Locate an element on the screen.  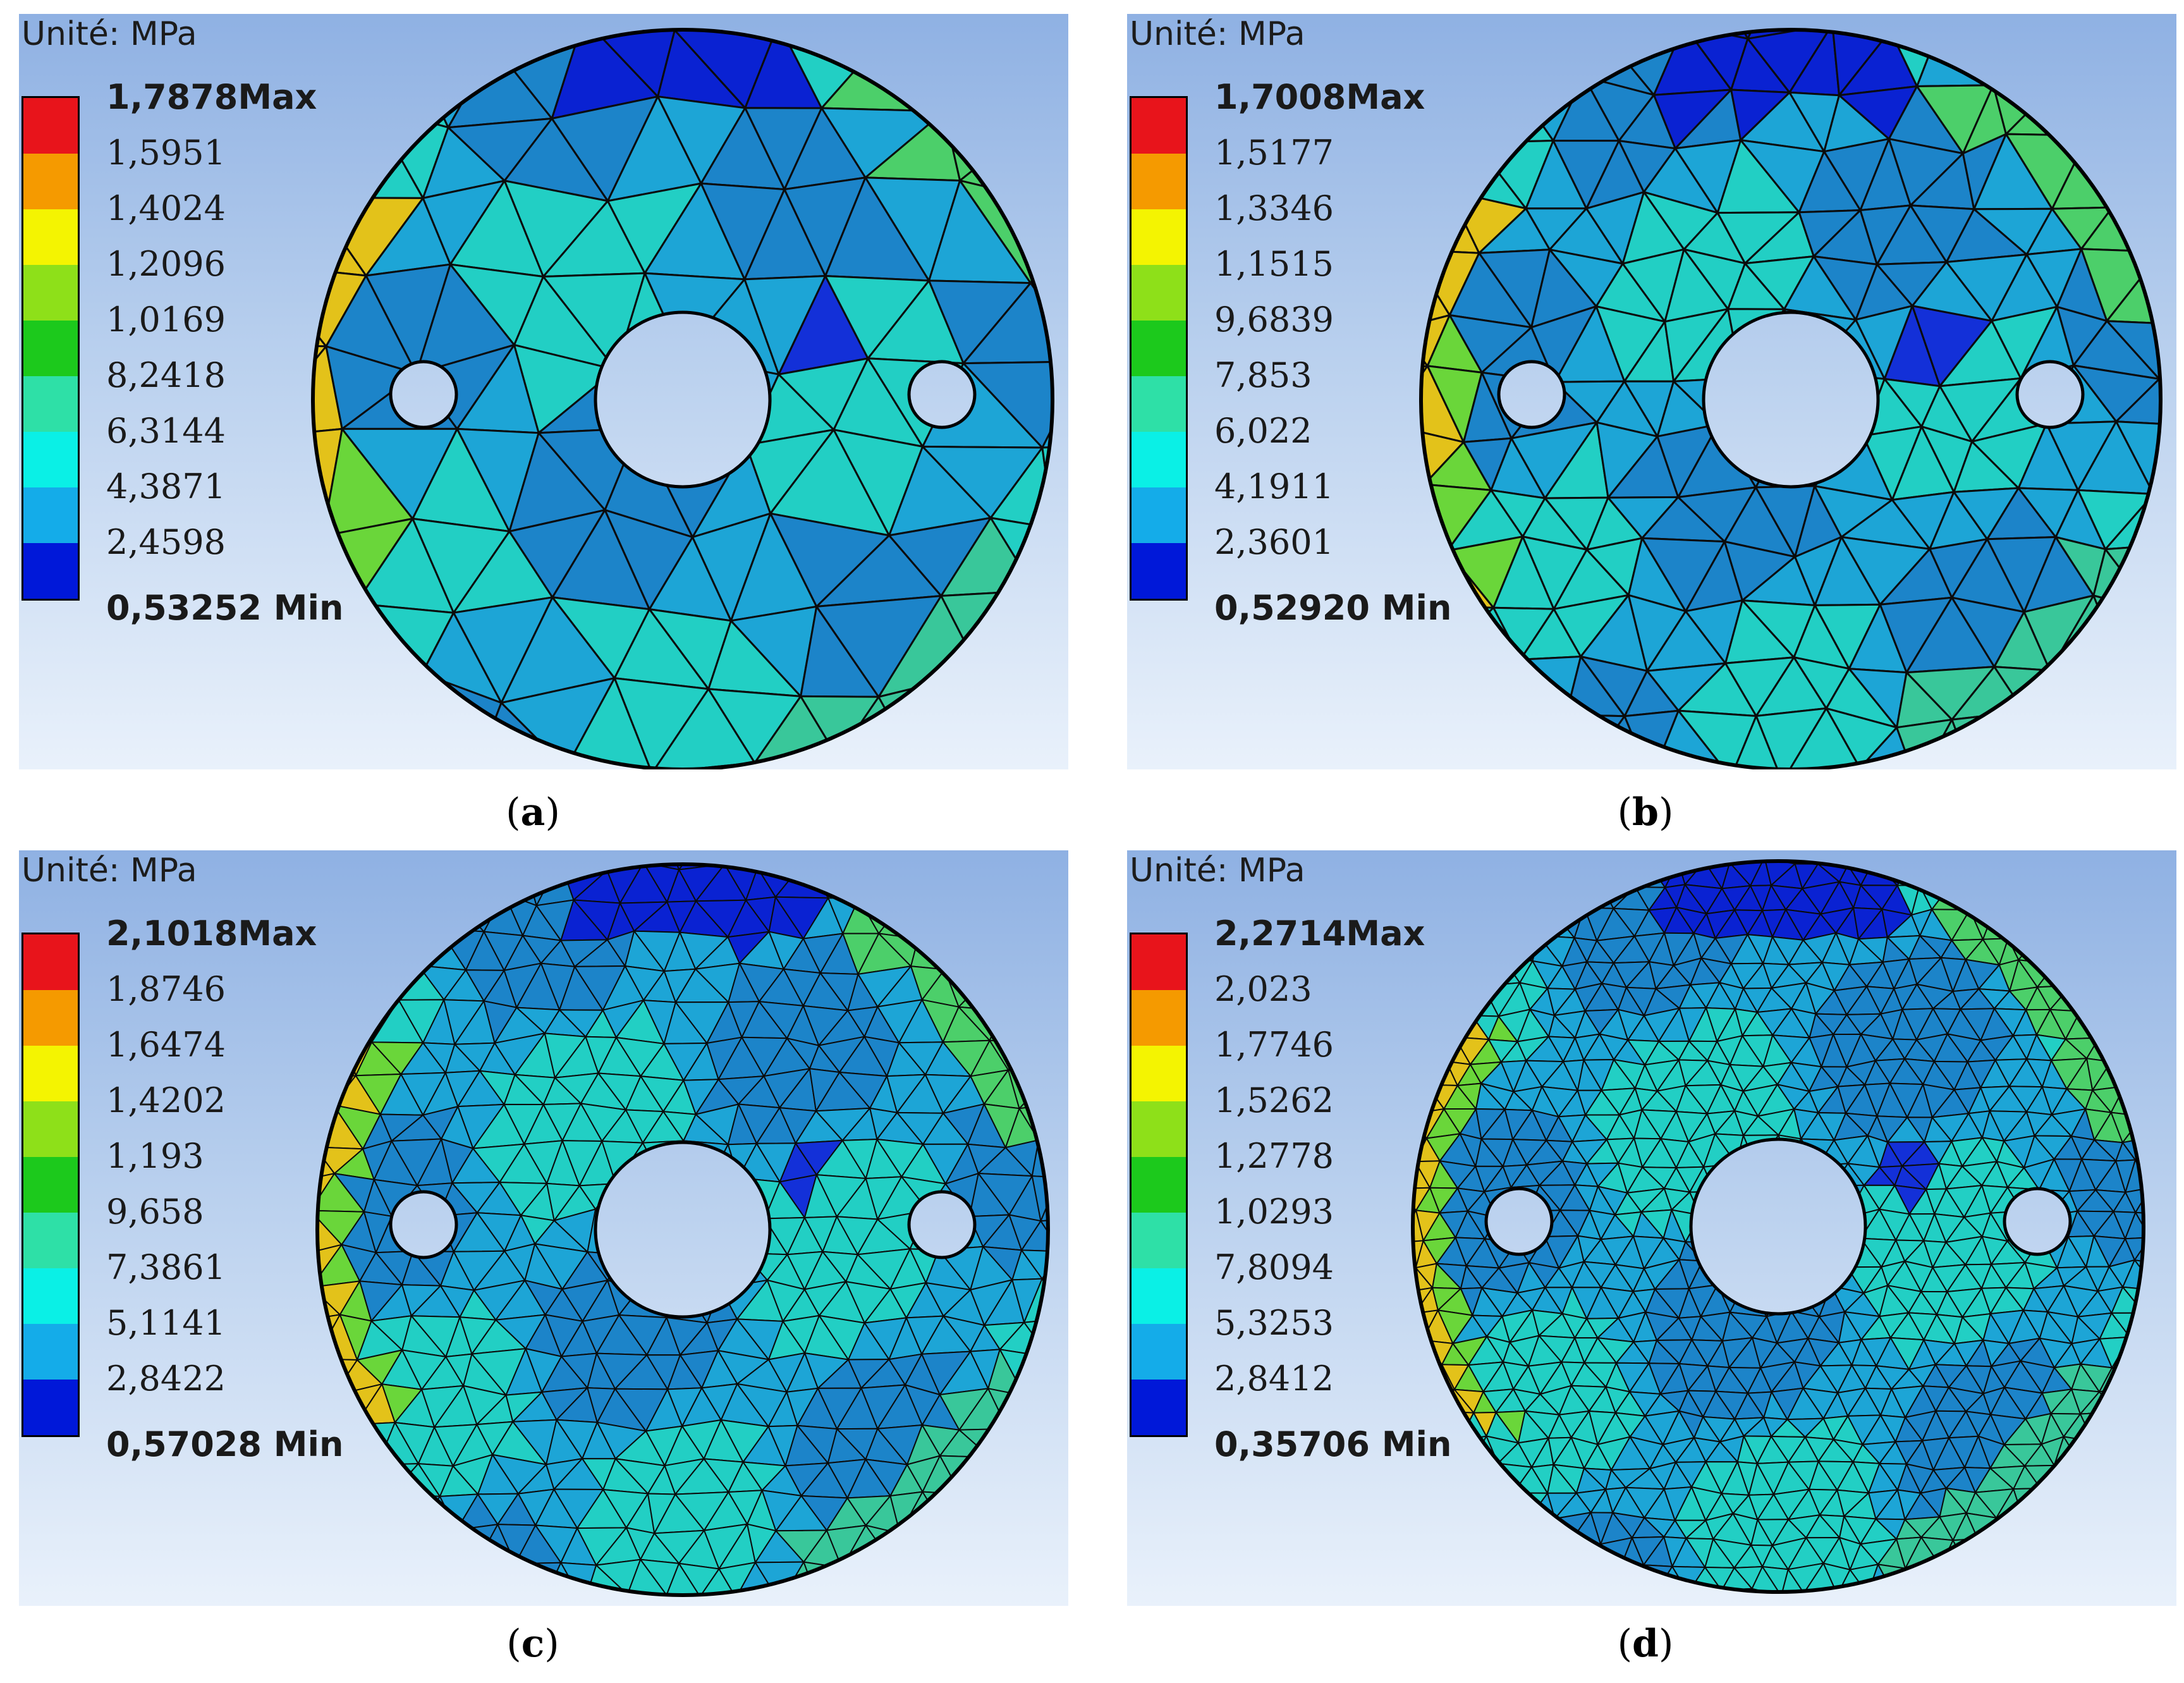
legend-value: 7,8094 is located at coordinates (1274, 1267).